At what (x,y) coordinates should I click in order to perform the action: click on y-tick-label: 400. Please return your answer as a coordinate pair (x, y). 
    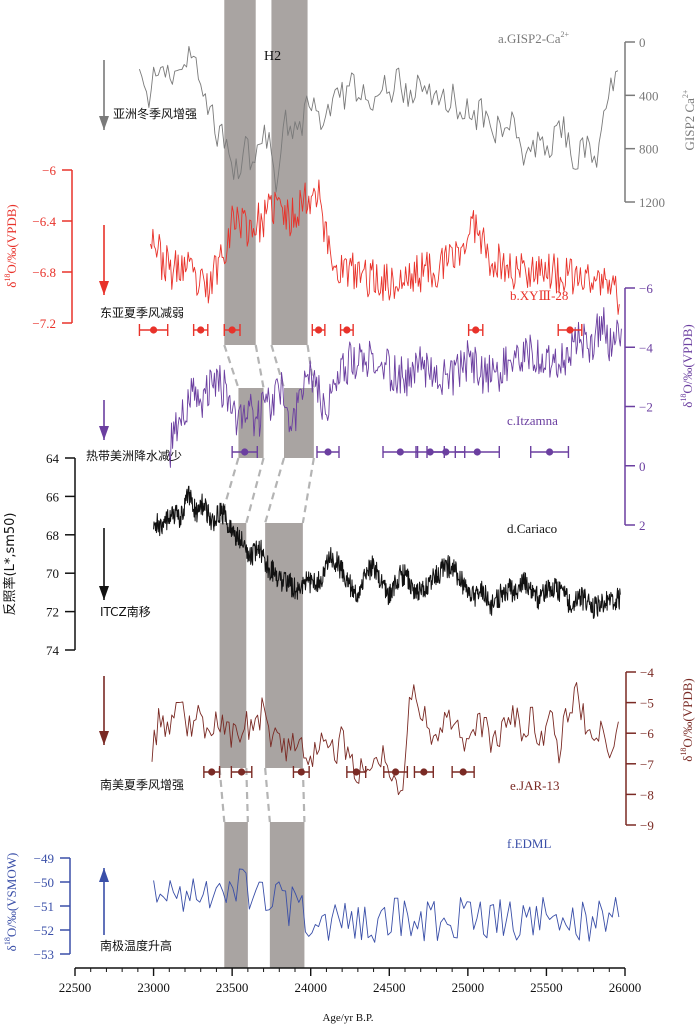
    Looking at the image, I should click on (649, 95).